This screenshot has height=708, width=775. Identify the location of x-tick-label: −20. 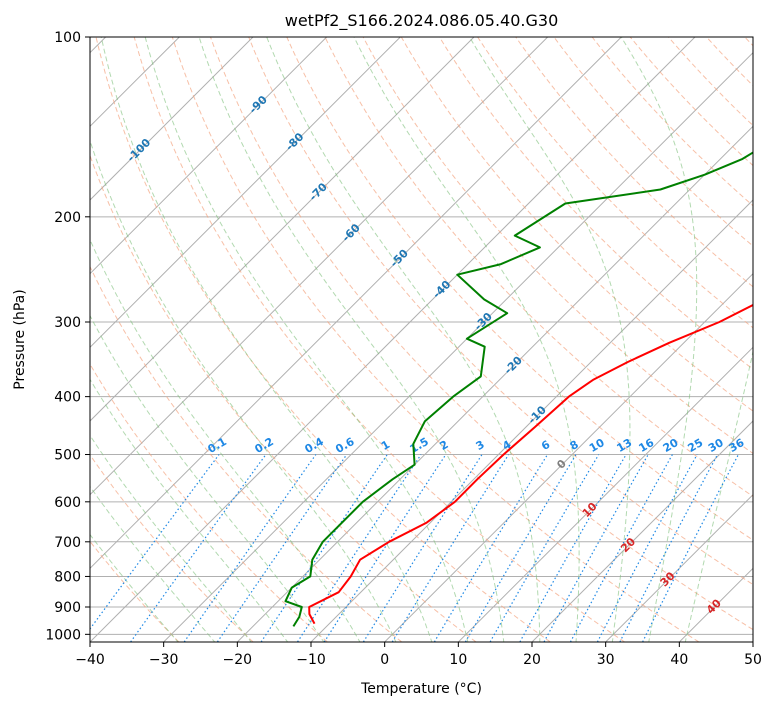
(238, 660).